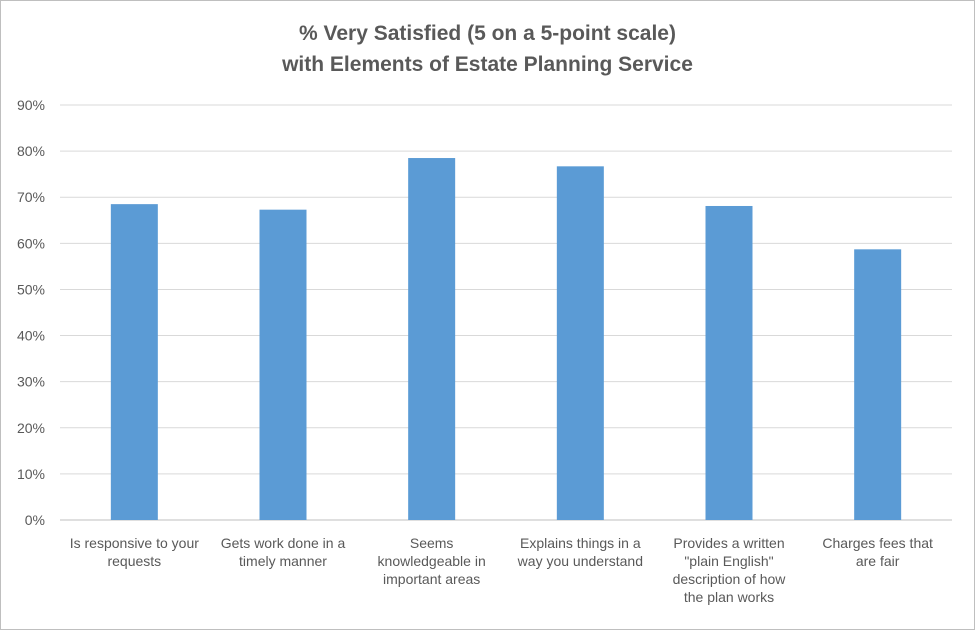 The height and width of the screenshot is (630, 975). What do you see at coordinates (877, 552) in the screenshot?
I see `x-tick-label: Charges fees that are fair` at bounding box center [877, 552].